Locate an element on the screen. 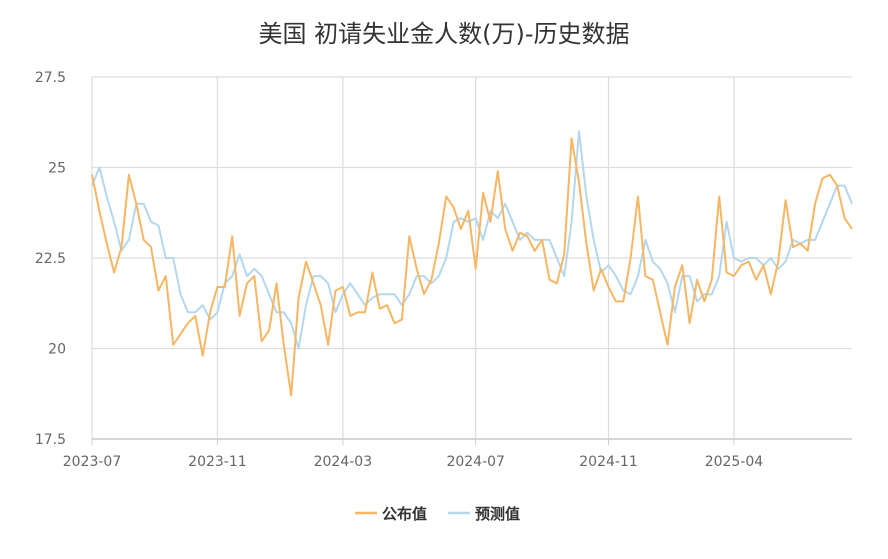 This screenshot has width=888, height=559. y-tick-label: 22.5 is located at coordinates (50, 259).